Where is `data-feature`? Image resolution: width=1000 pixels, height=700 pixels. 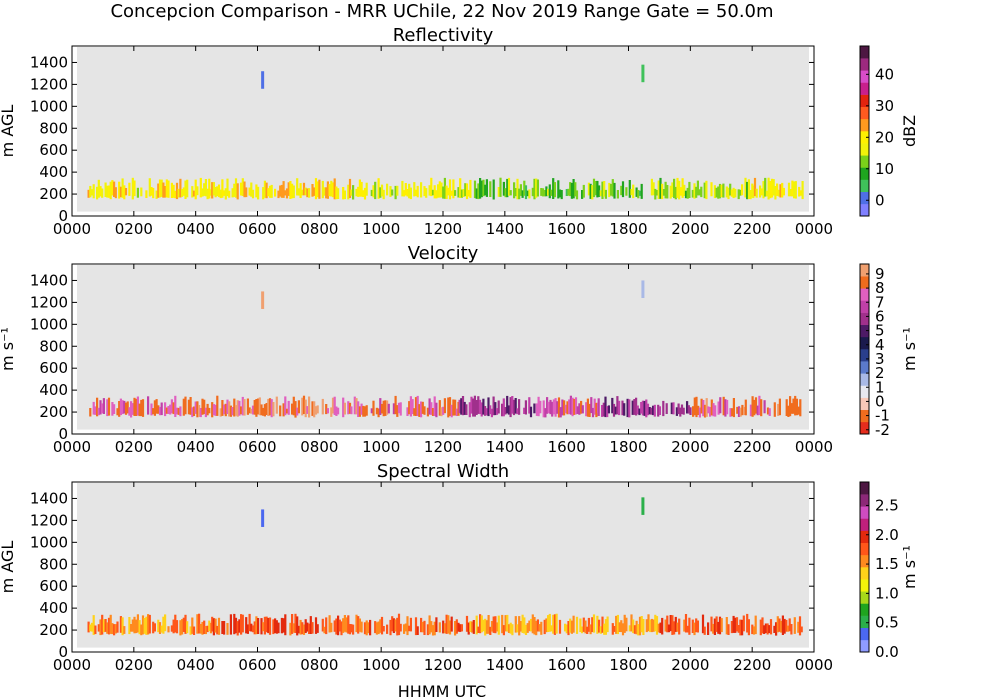
data-feature is located at coordinates (263, 300).